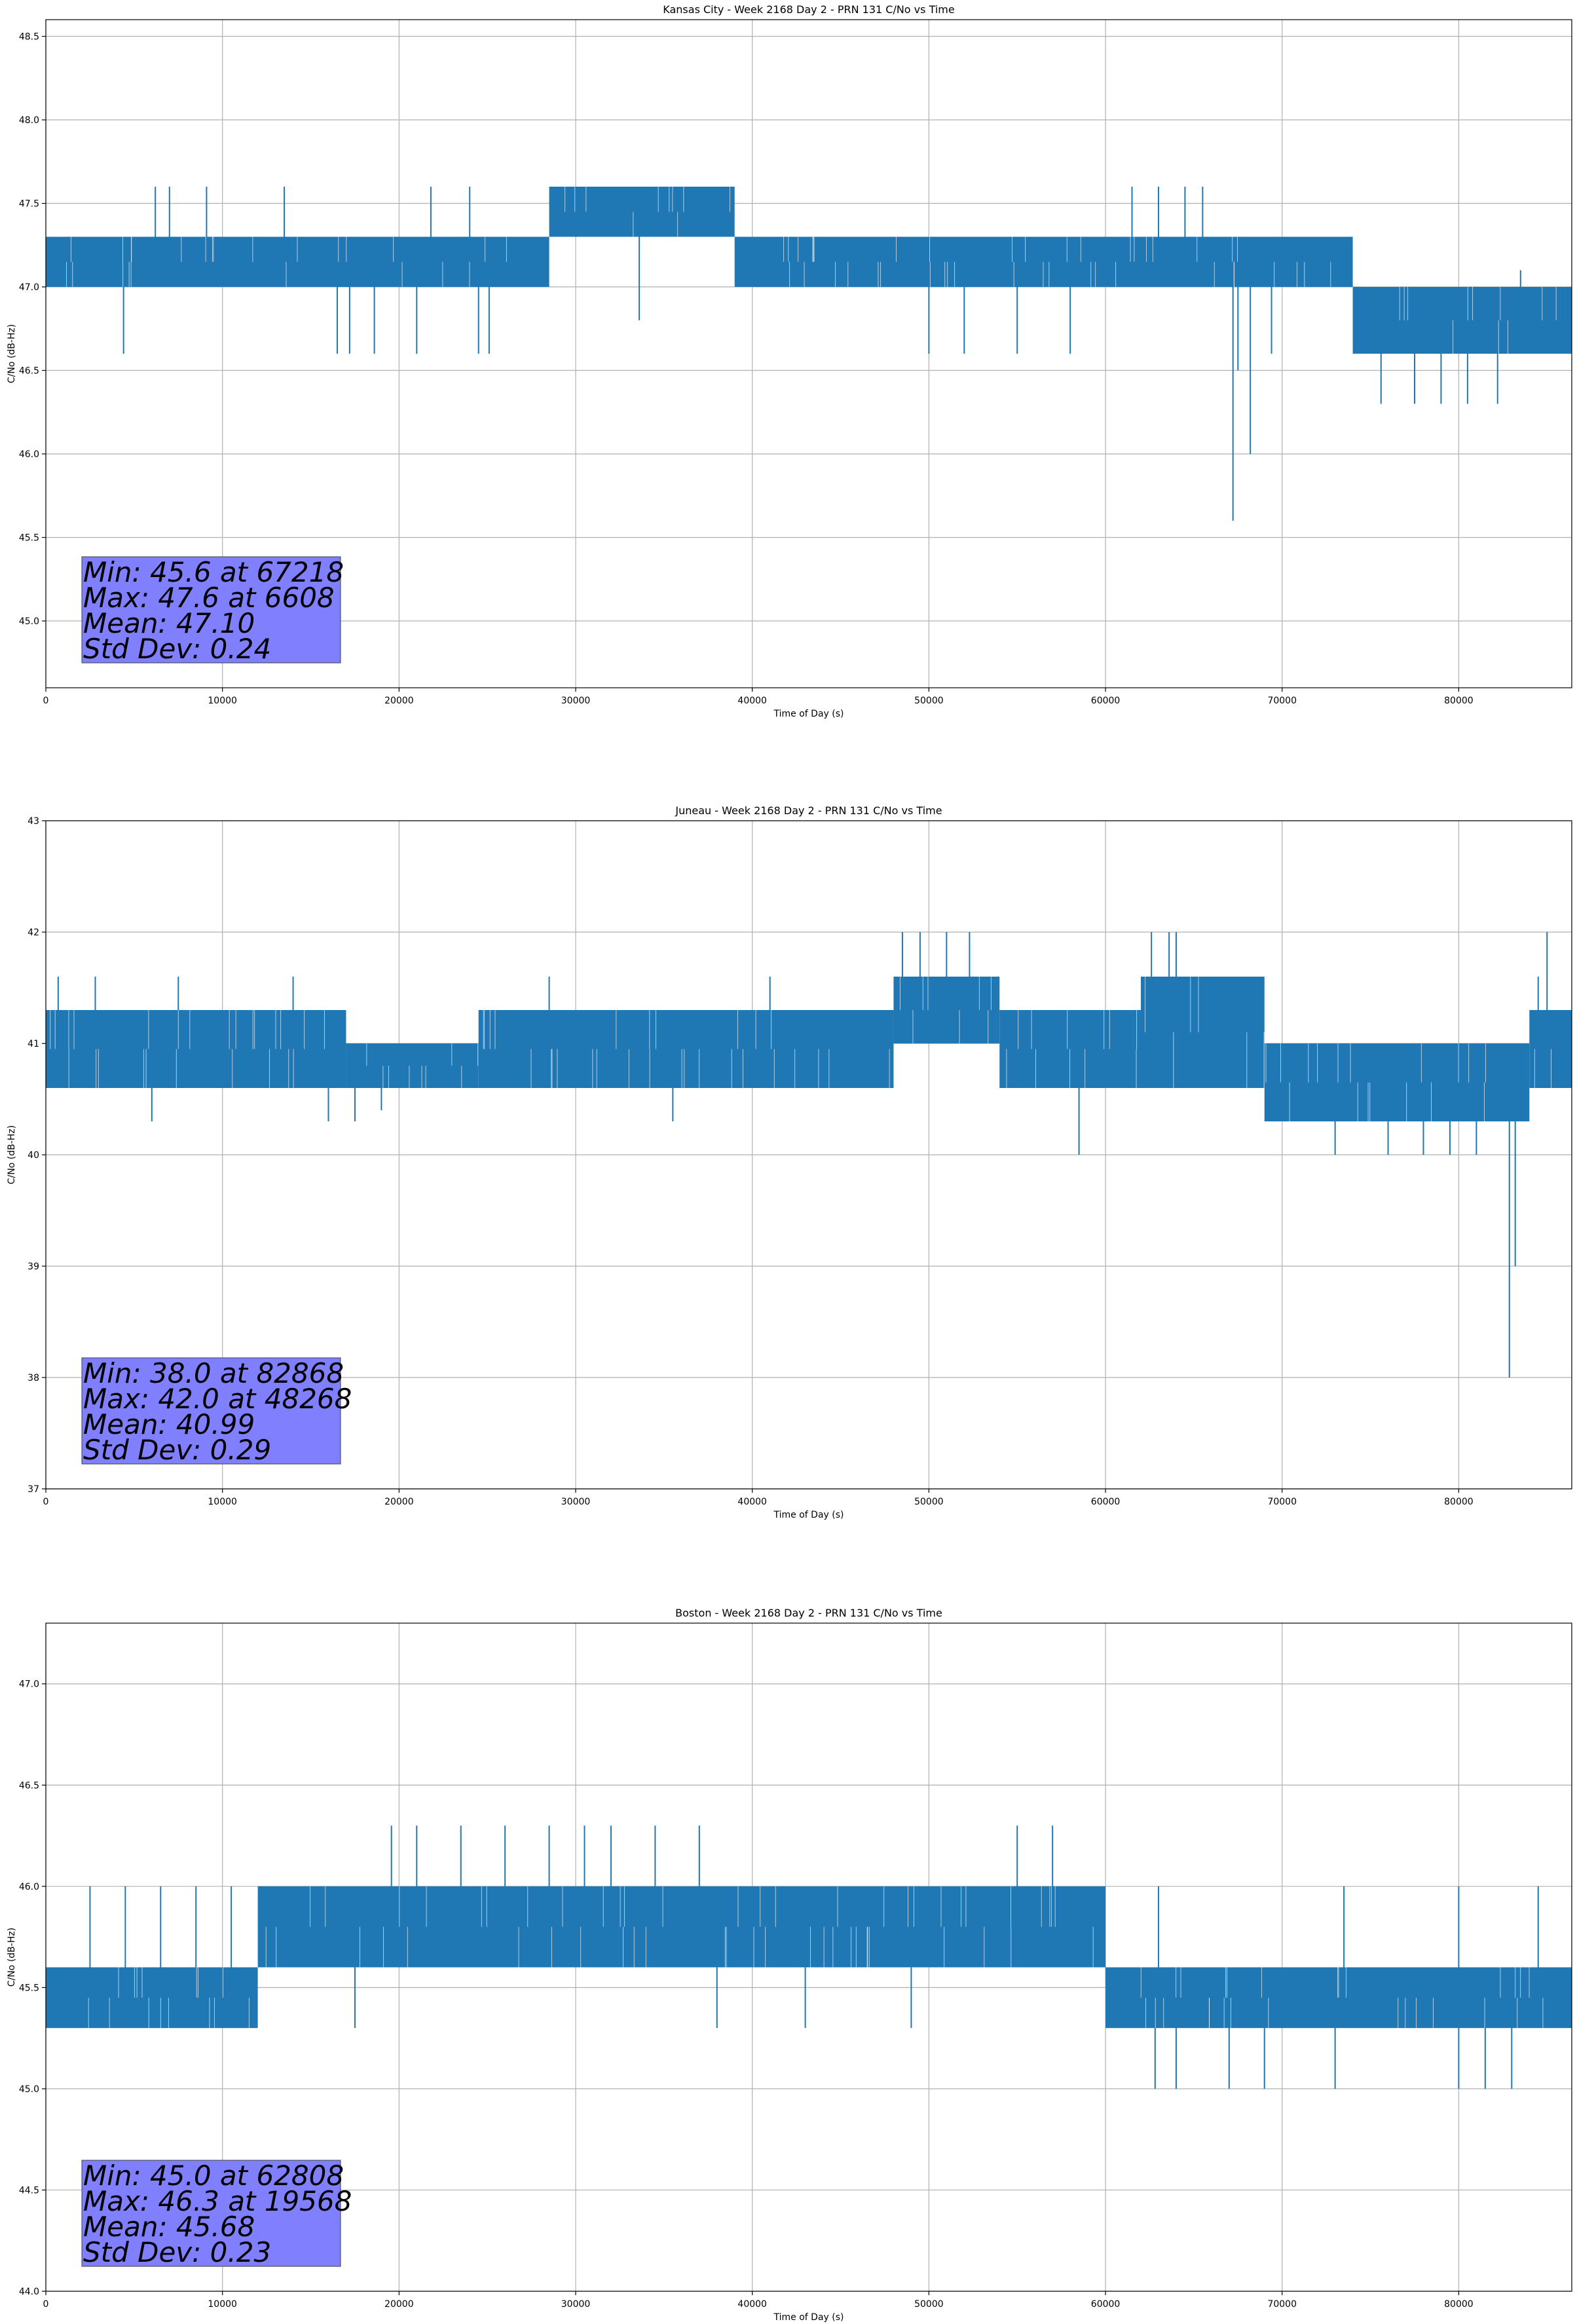 This screenshot has height=2324, width=1577. I want to click on stats-line: Max: 47.6 at 6608, so click(209, 598).